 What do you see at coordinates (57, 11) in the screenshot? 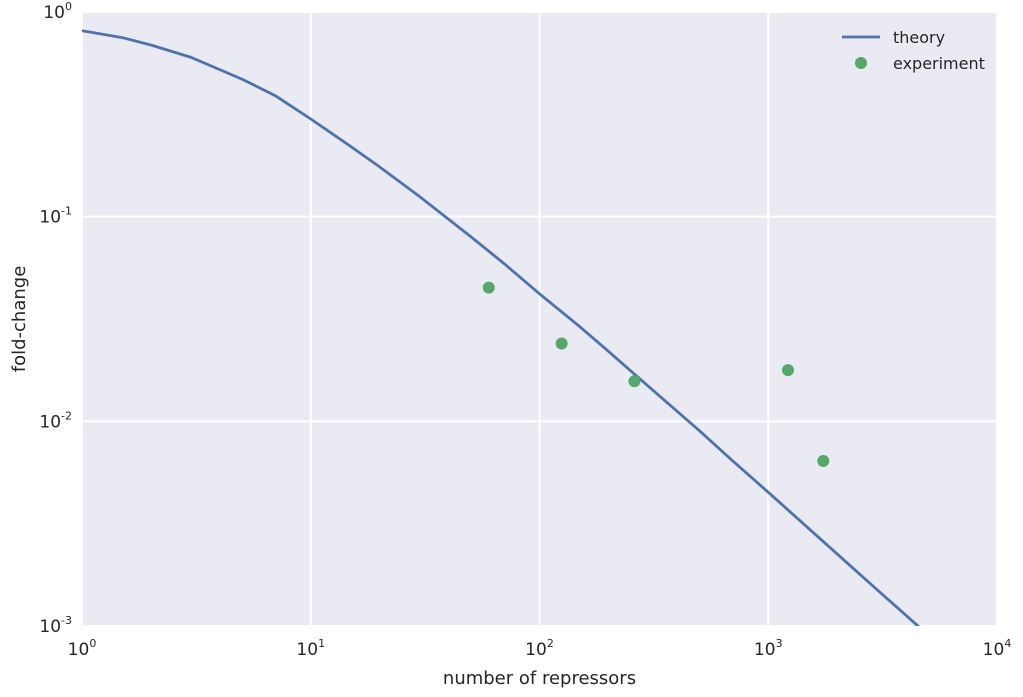
I see `y-tick-label: 10⁰` at bounding box center [57, 11].